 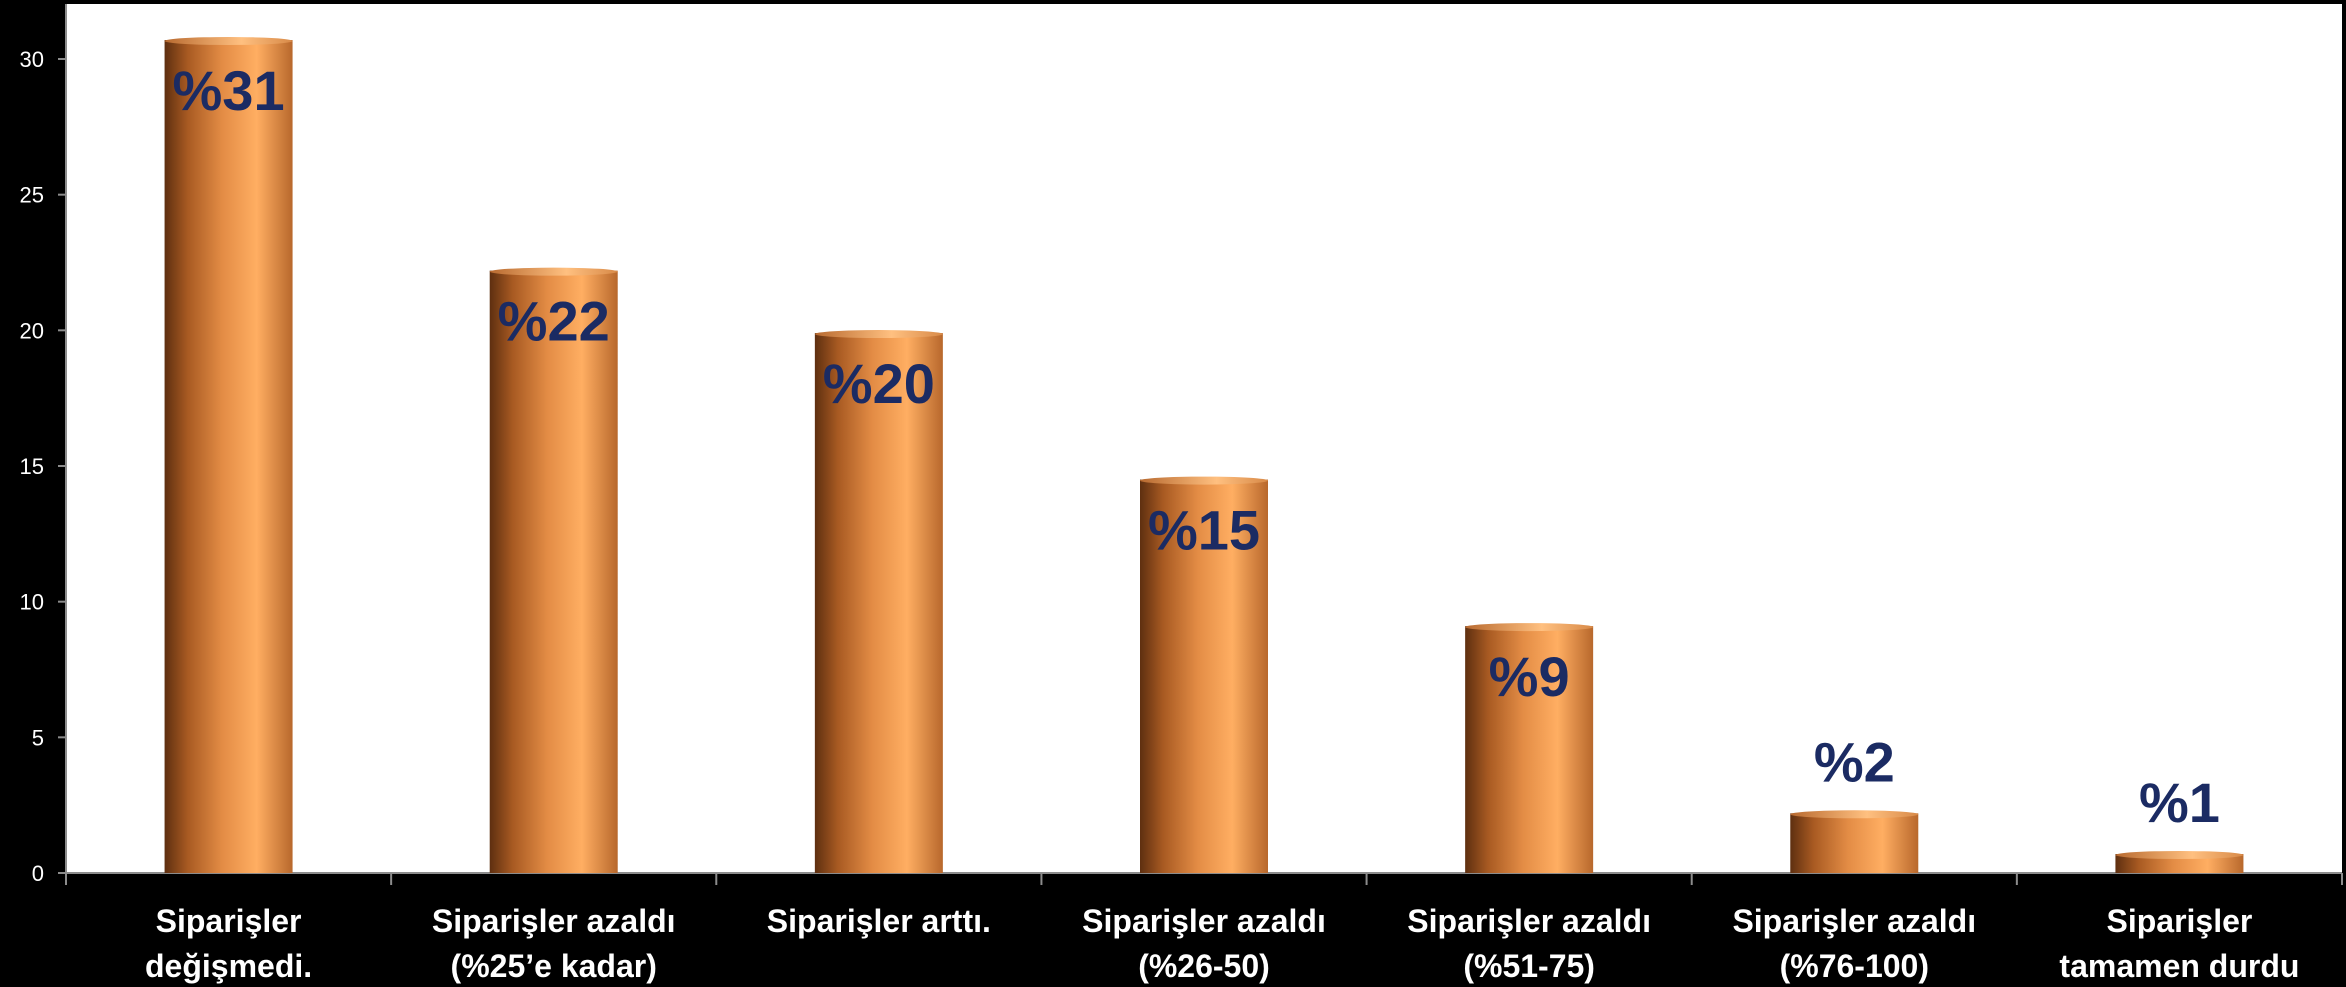 What do you see at coordinates (229, 90) in the screenshot?
I see `data-label: %31` at bounding box center [229, 90].